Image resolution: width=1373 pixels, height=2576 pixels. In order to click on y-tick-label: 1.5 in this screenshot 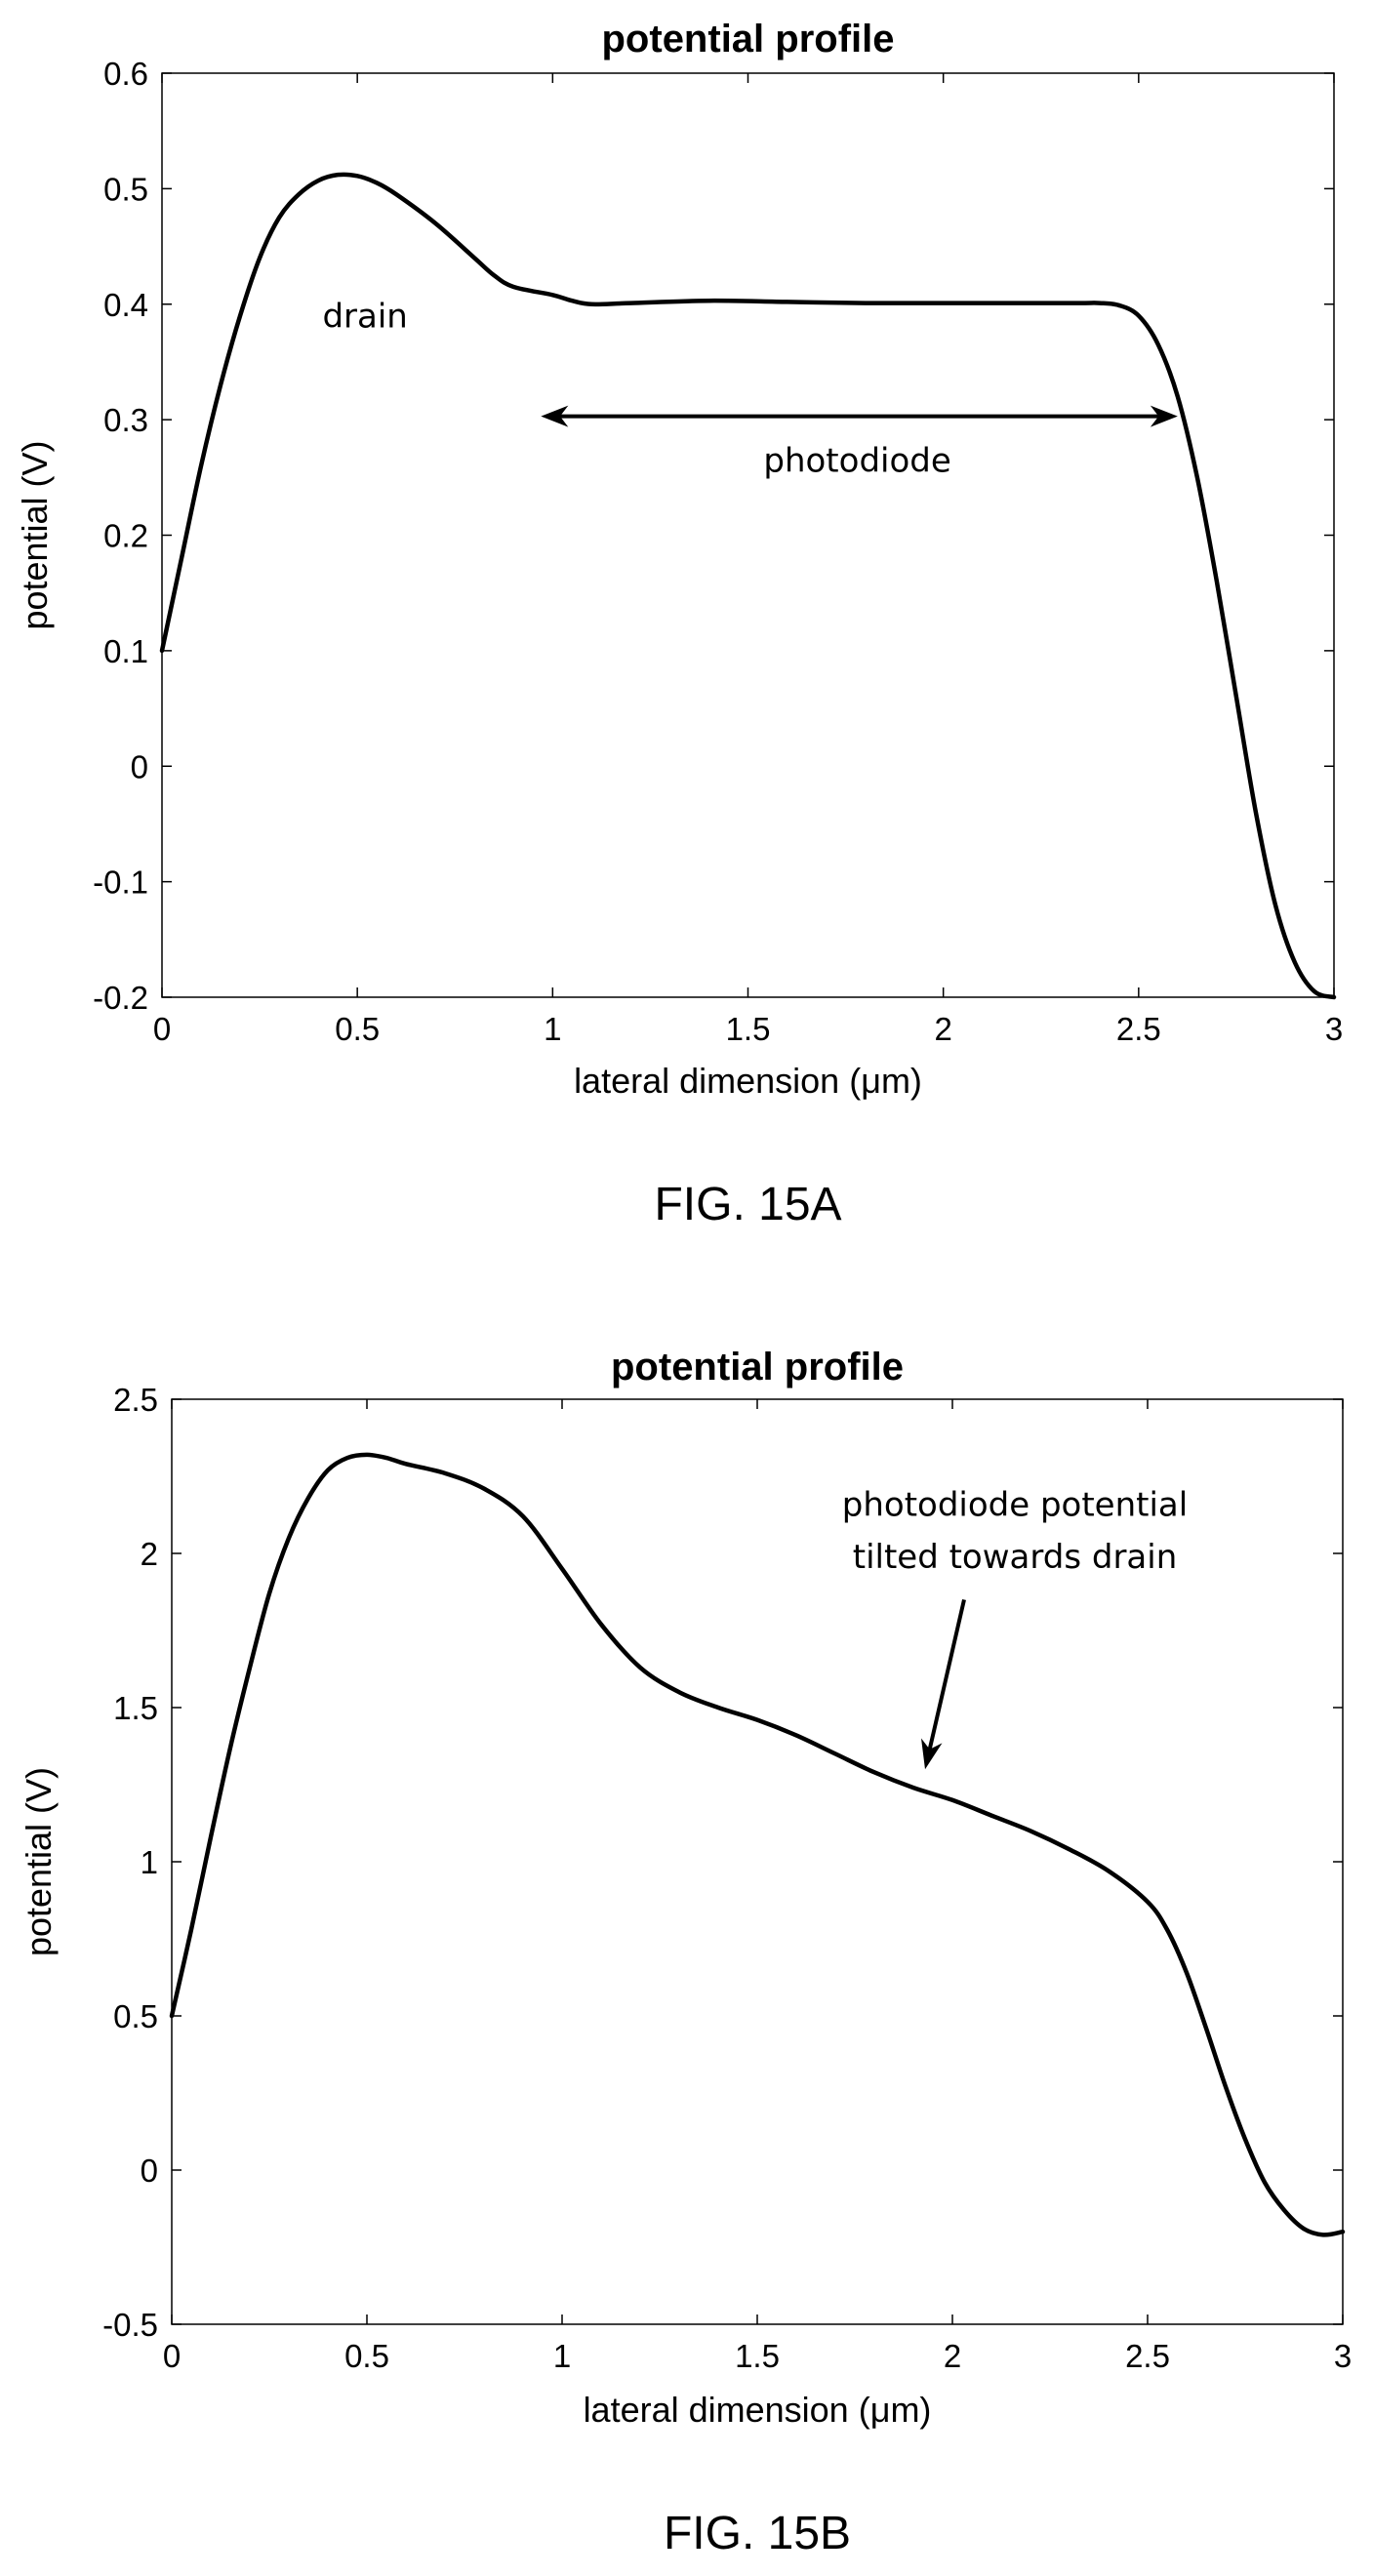, I will do `click(135, 1708)`.